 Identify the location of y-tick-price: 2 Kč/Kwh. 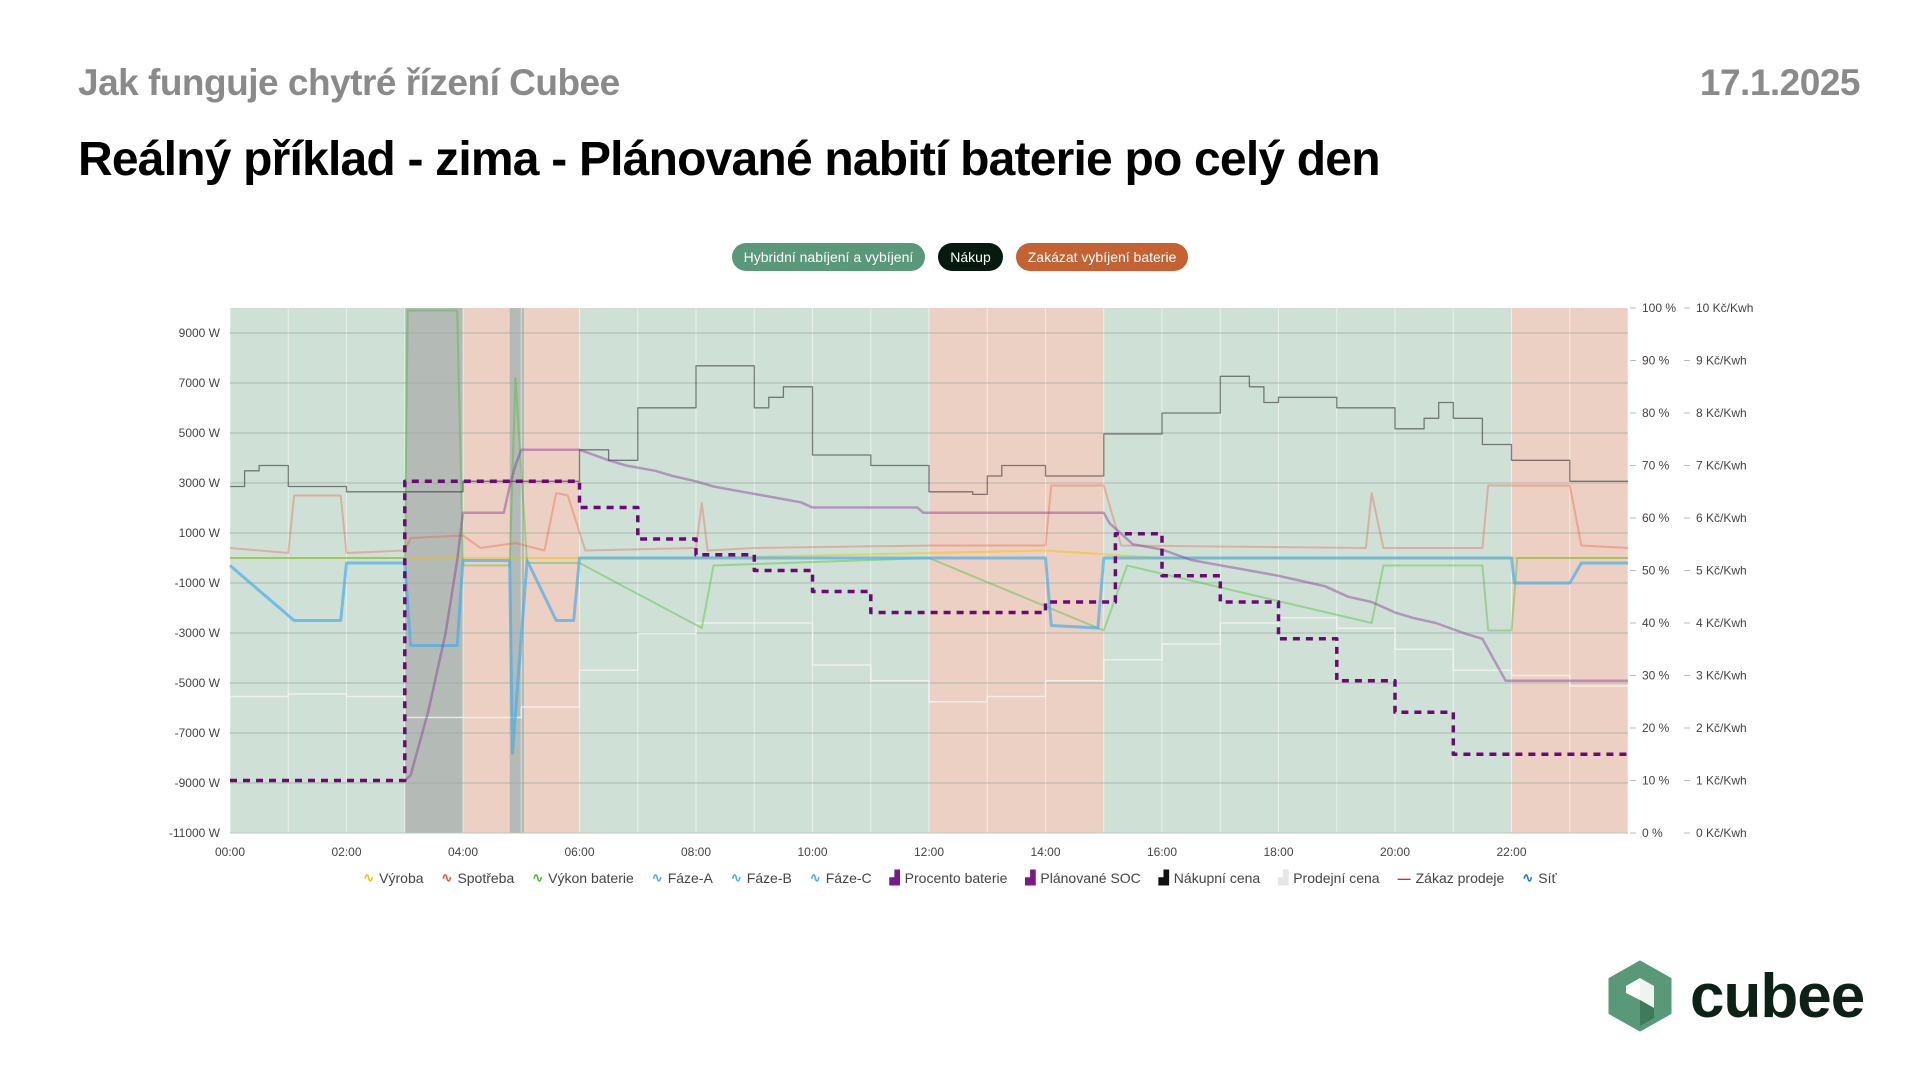
(1721, 728).